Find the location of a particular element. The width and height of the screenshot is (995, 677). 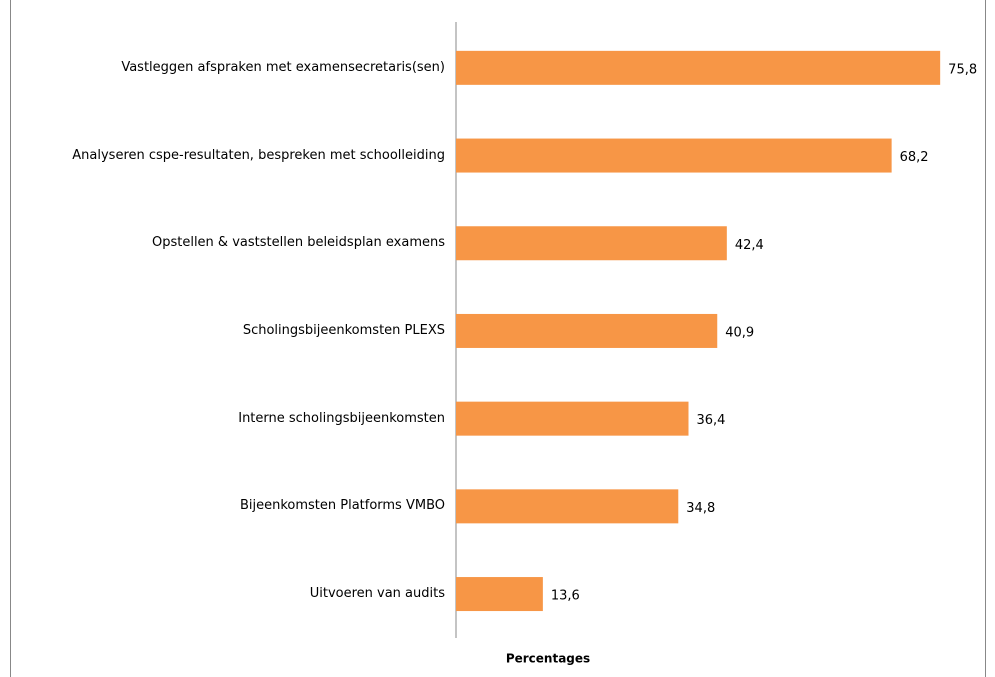

category-label: Scholingsbijeenkomsten PLEXS is located at coordinates (343, 330).